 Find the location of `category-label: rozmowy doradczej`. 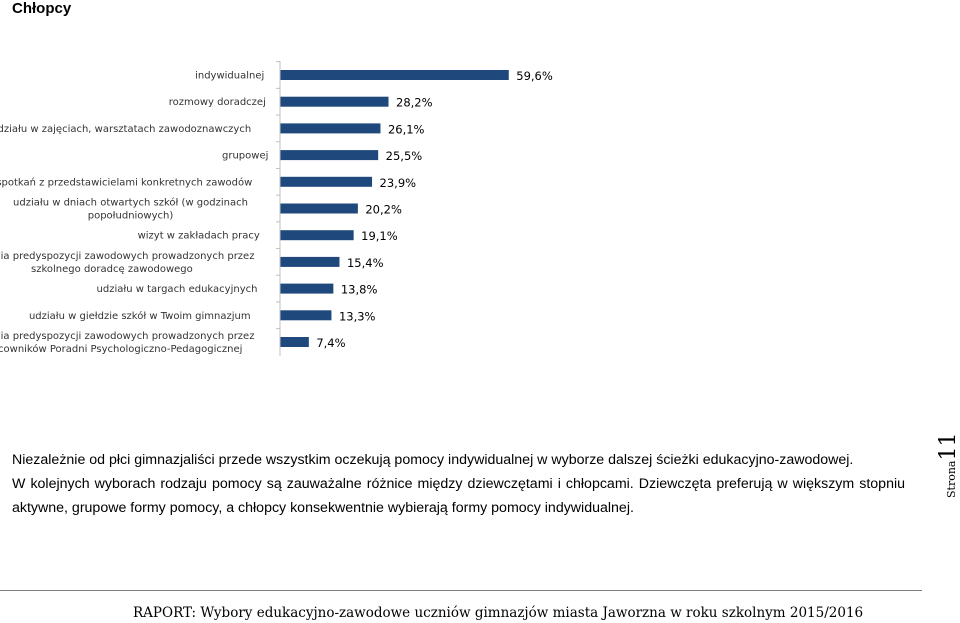

category-label: rozmowy doradczej is located at coordinates (217, 102).